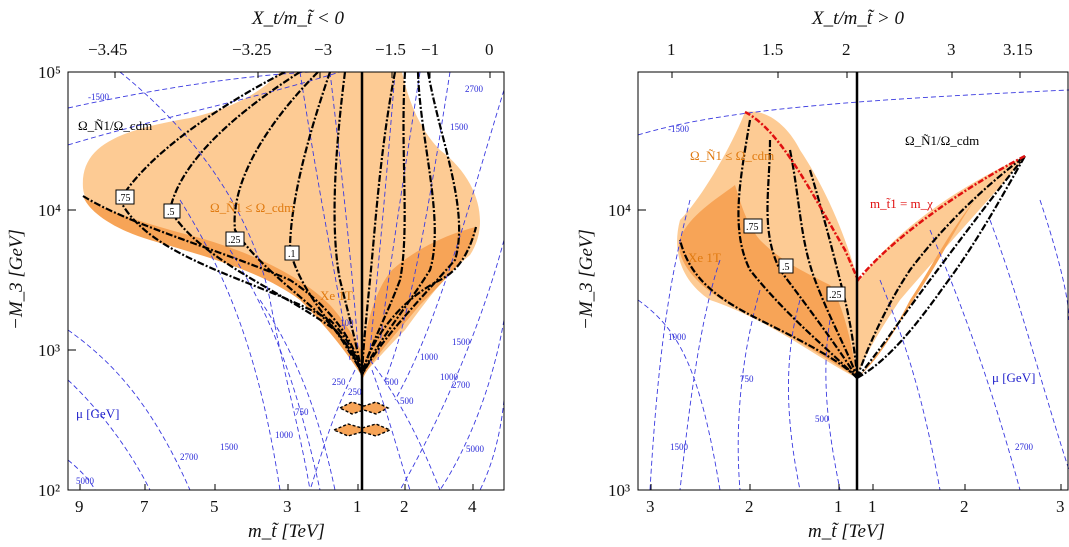 The image size is (1069, 547). Describe the element at coordinates (214, 506) in the screenshot. I see `x-tick-label: 5` at that location.